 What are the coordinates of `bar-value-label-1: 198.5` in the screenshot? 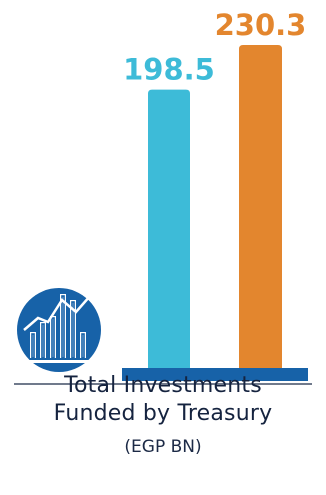 It's located at (169, 70).